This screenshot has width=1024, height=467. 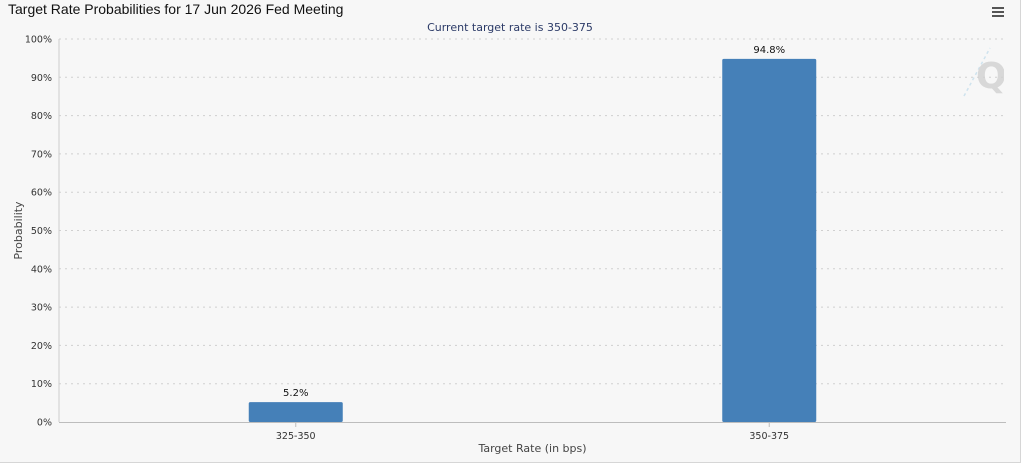 I want to click on y-tick-label: 60%, so click(x=41, y=193).